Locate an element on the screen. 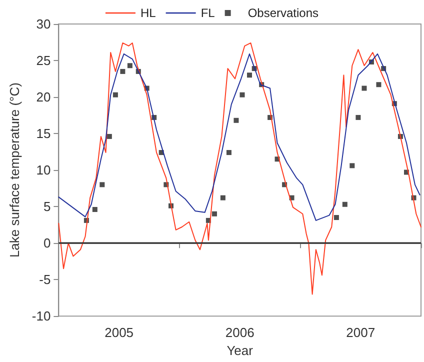  y-tick-label: 20 is located at coordinates (43, 97).